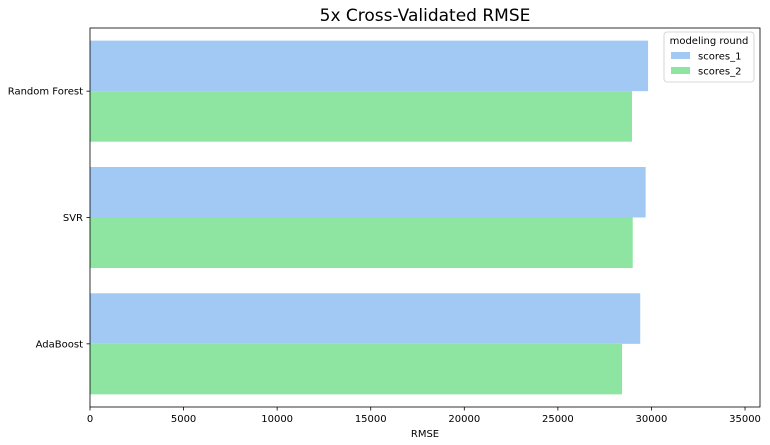 This screenshot has width=770, height=445. What do you see at coordinates (745, 419) in the screenshot?
I see `x-tick-label: 35000` at bounding box center [745, 419].